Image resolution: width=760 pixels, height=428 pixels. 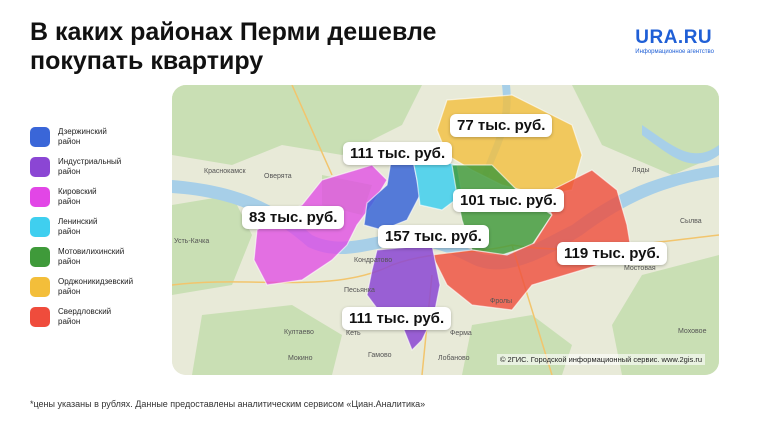 What do you see at coordinates (640, 268) in the screenshot?
I see `place-mostovaya: Мостовая` at bounding box center [640, 268].